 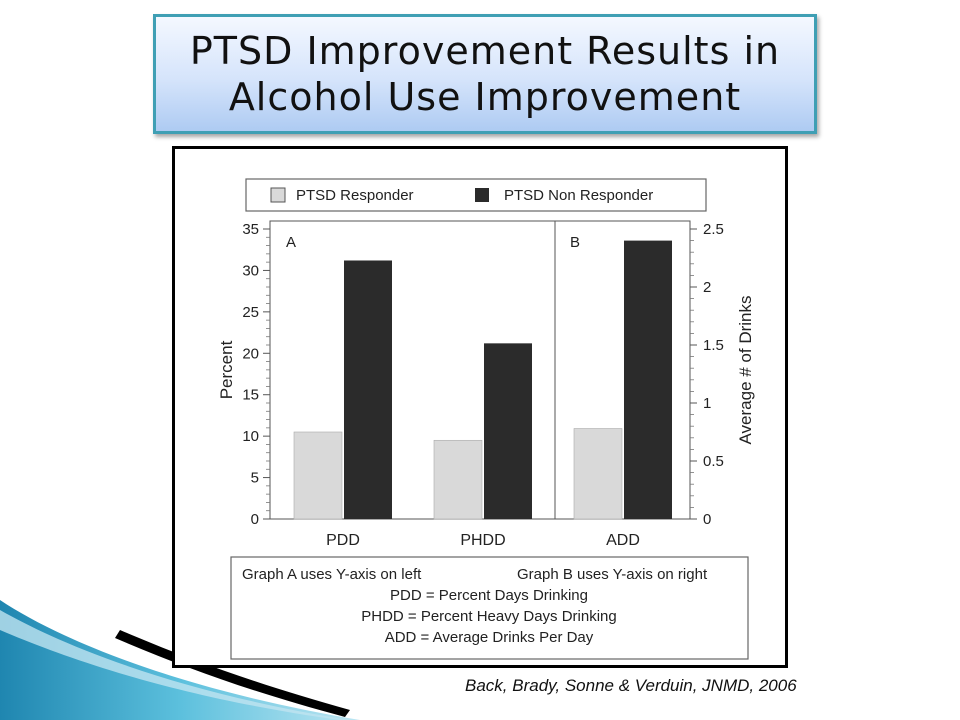 What do you see at coordinates (343, 540) in the screenshot?
I see `x-category-label: PDD` at bounding box center [343, 540].